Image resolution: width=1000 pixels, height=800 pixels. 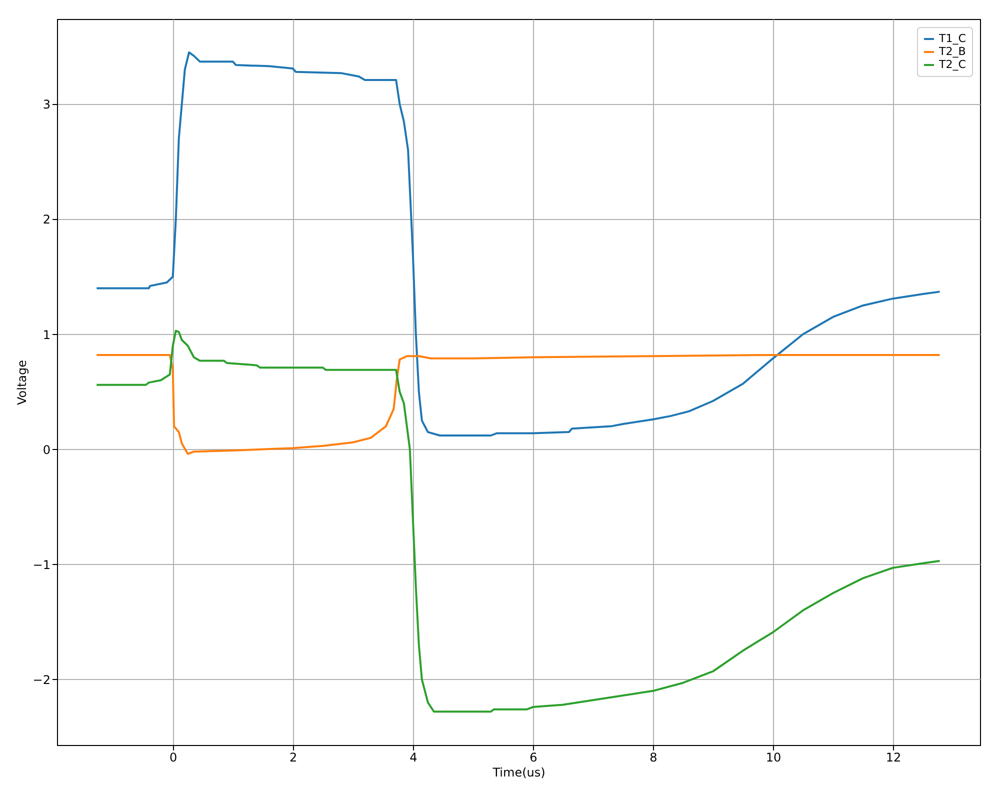 I want to click on legend-label: T2_C, so click(x=952, y=64).